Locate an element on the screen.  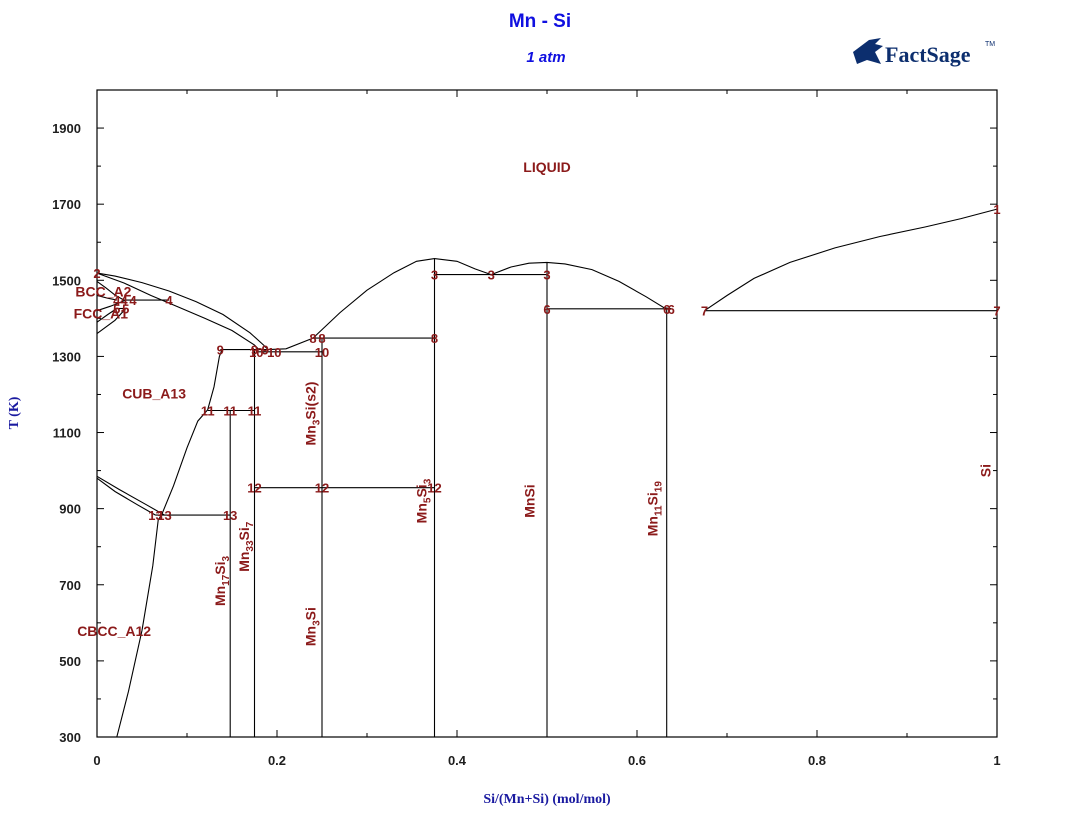
phase-region-label: LIQUID is located at coordinates (546, 167).